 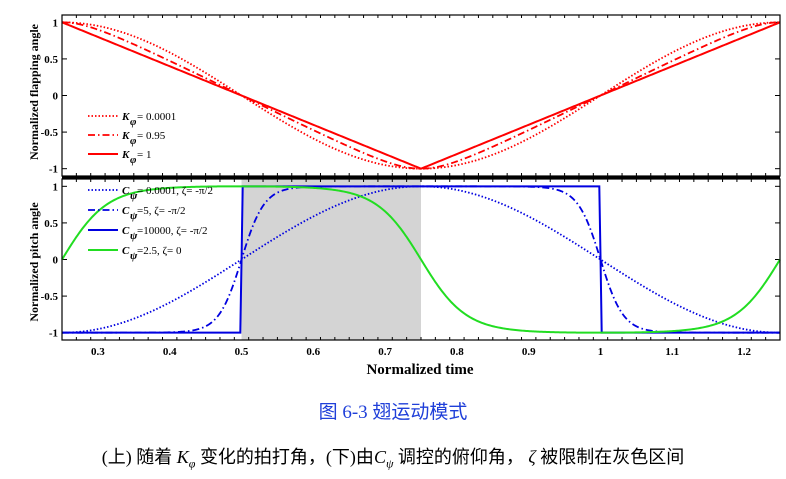 I want to click on top-ylabel: Normalized flapping angle, so click(x=34, y=91).